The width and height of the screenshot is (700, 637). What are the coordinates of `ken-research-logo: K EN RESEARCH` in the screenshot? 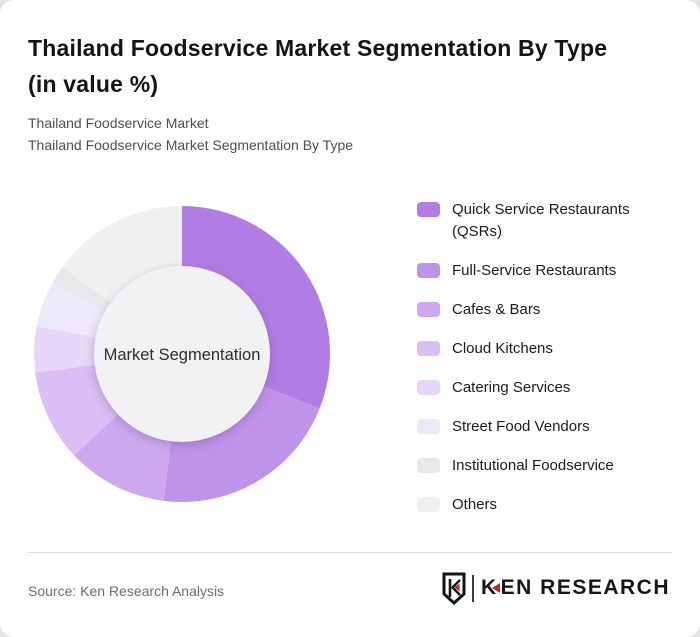 It's located at (556, 588).